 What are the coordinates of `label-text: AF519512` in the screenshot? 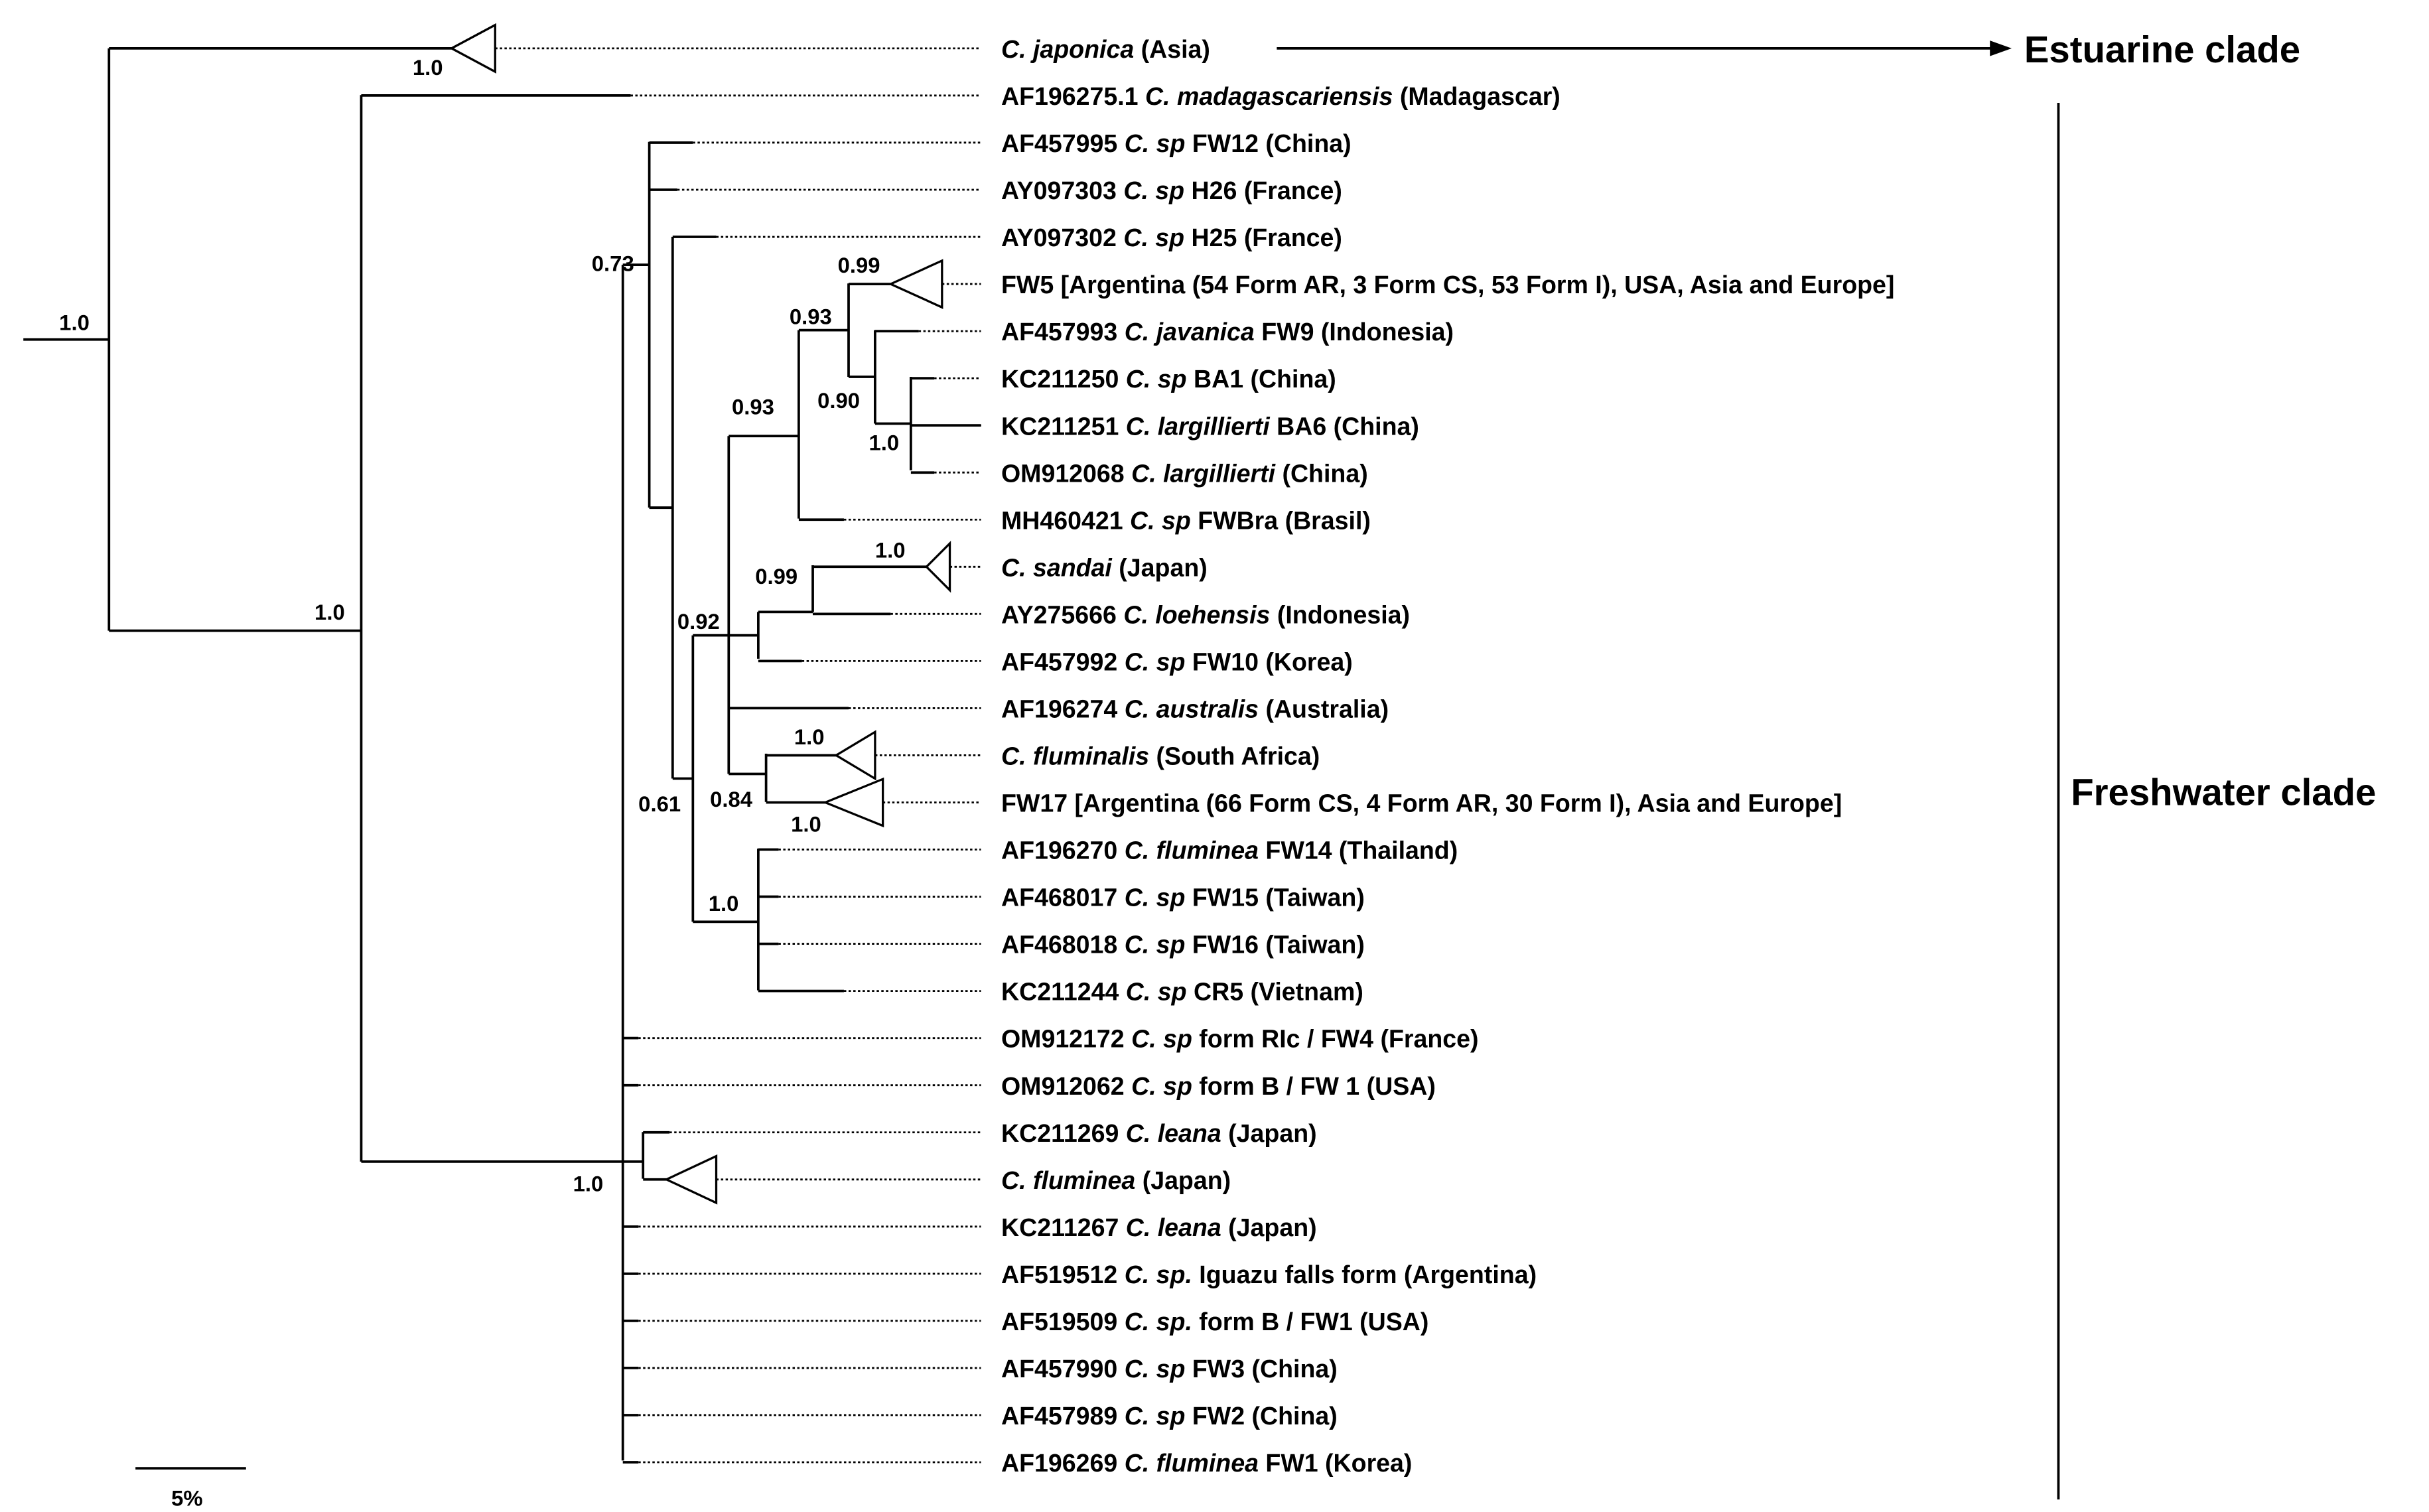 It's located at (1063, 1274).